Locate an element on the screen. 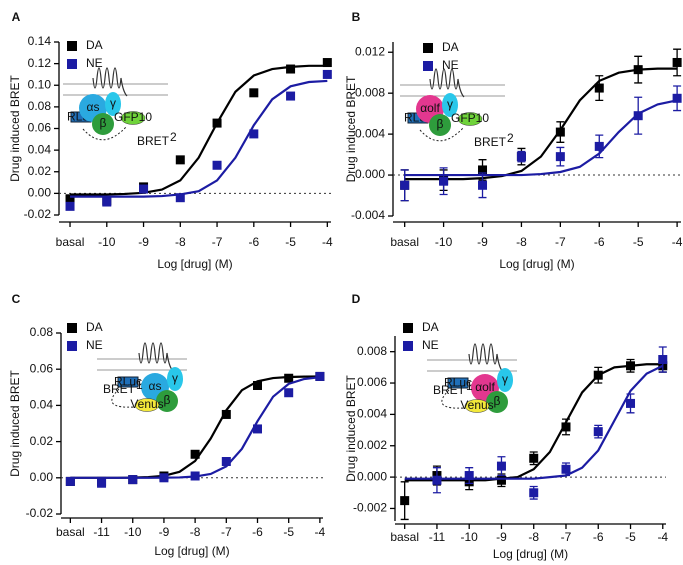  donor-label: RLuc is located at coordinates (458, 383).